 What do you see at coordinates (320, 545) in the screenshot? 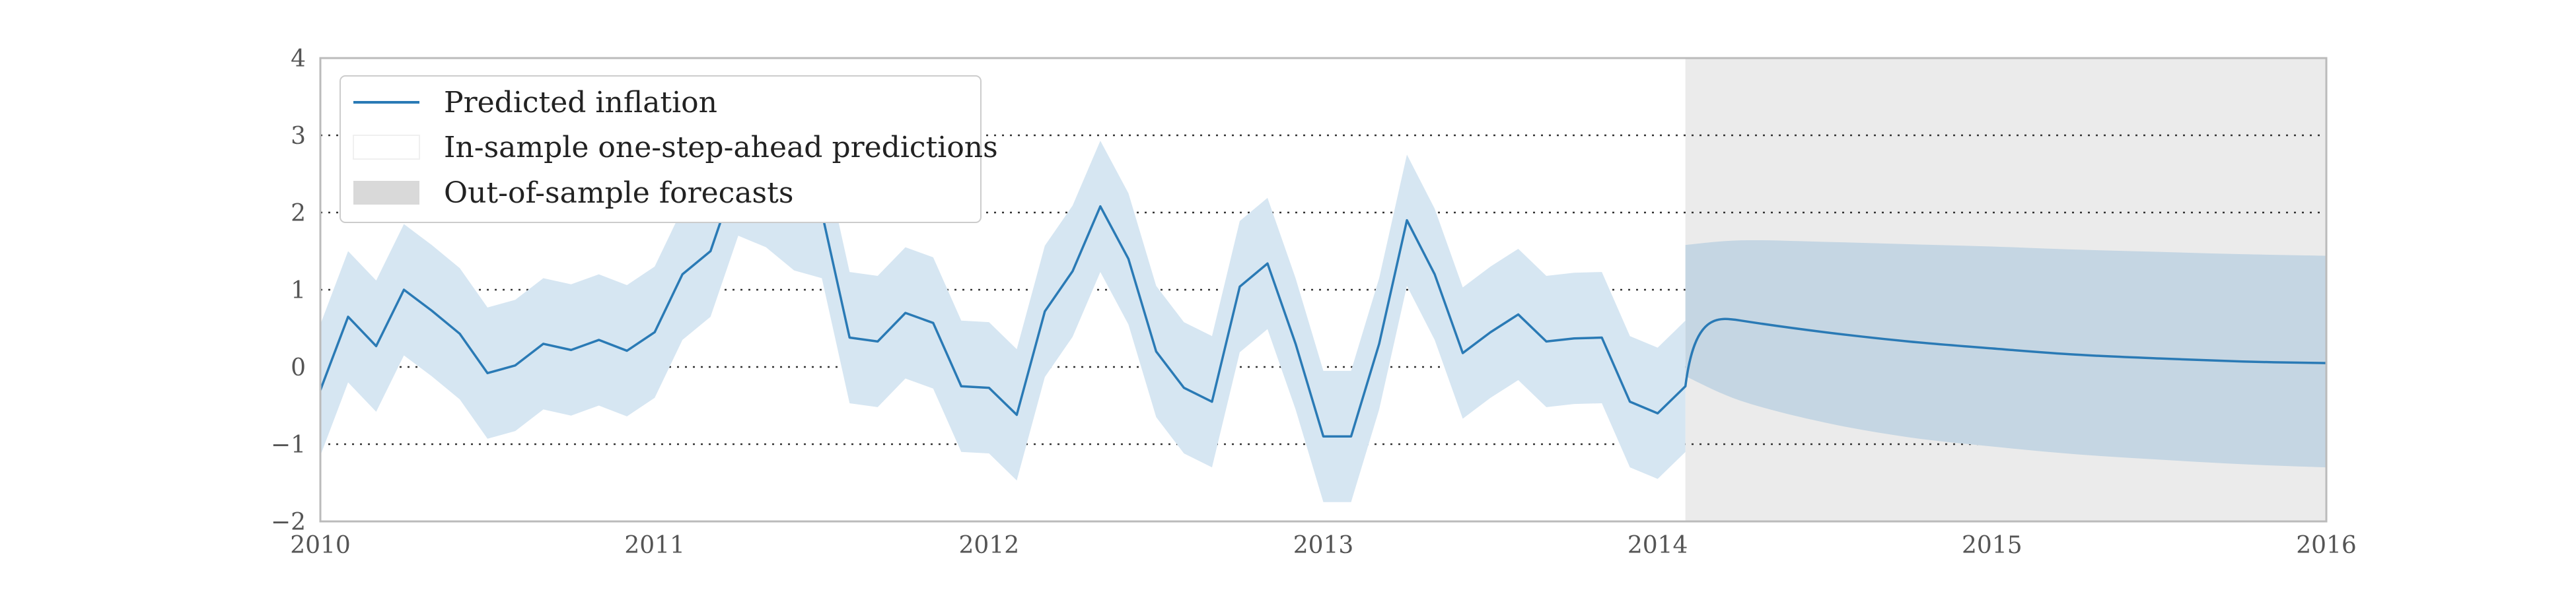
I see `x-tick-label-0: 2010` at bounding box center [320, 545].